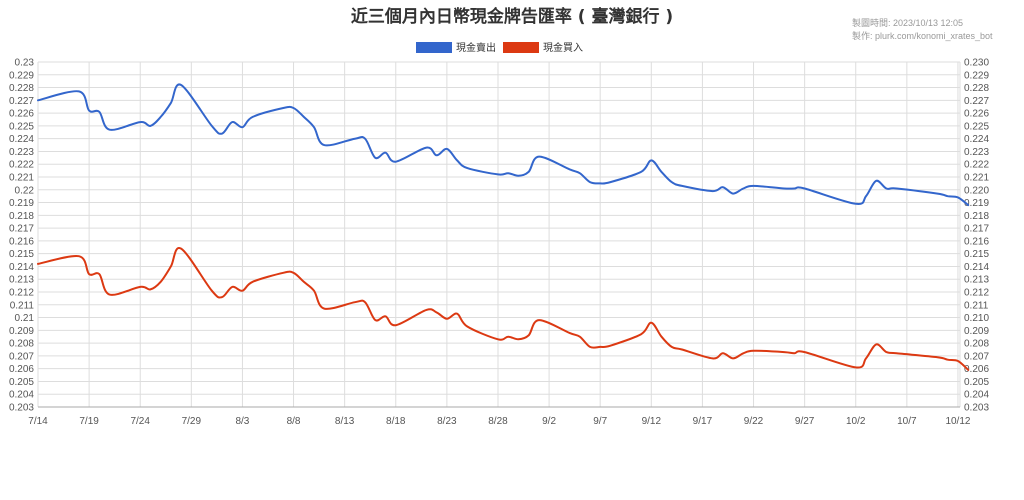  Describe the element at coordinates (976, 318) in the screenshot. I see `y-tick-label-right: 0.210` at that location.